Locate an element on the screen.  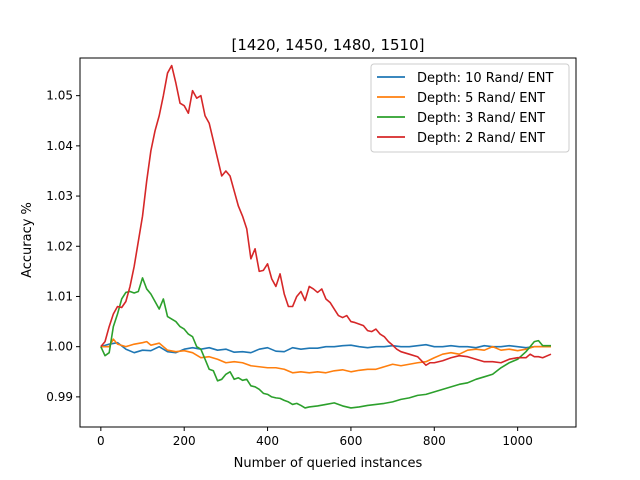
x-tick-label: 200 is located at coordinates (184, 441).